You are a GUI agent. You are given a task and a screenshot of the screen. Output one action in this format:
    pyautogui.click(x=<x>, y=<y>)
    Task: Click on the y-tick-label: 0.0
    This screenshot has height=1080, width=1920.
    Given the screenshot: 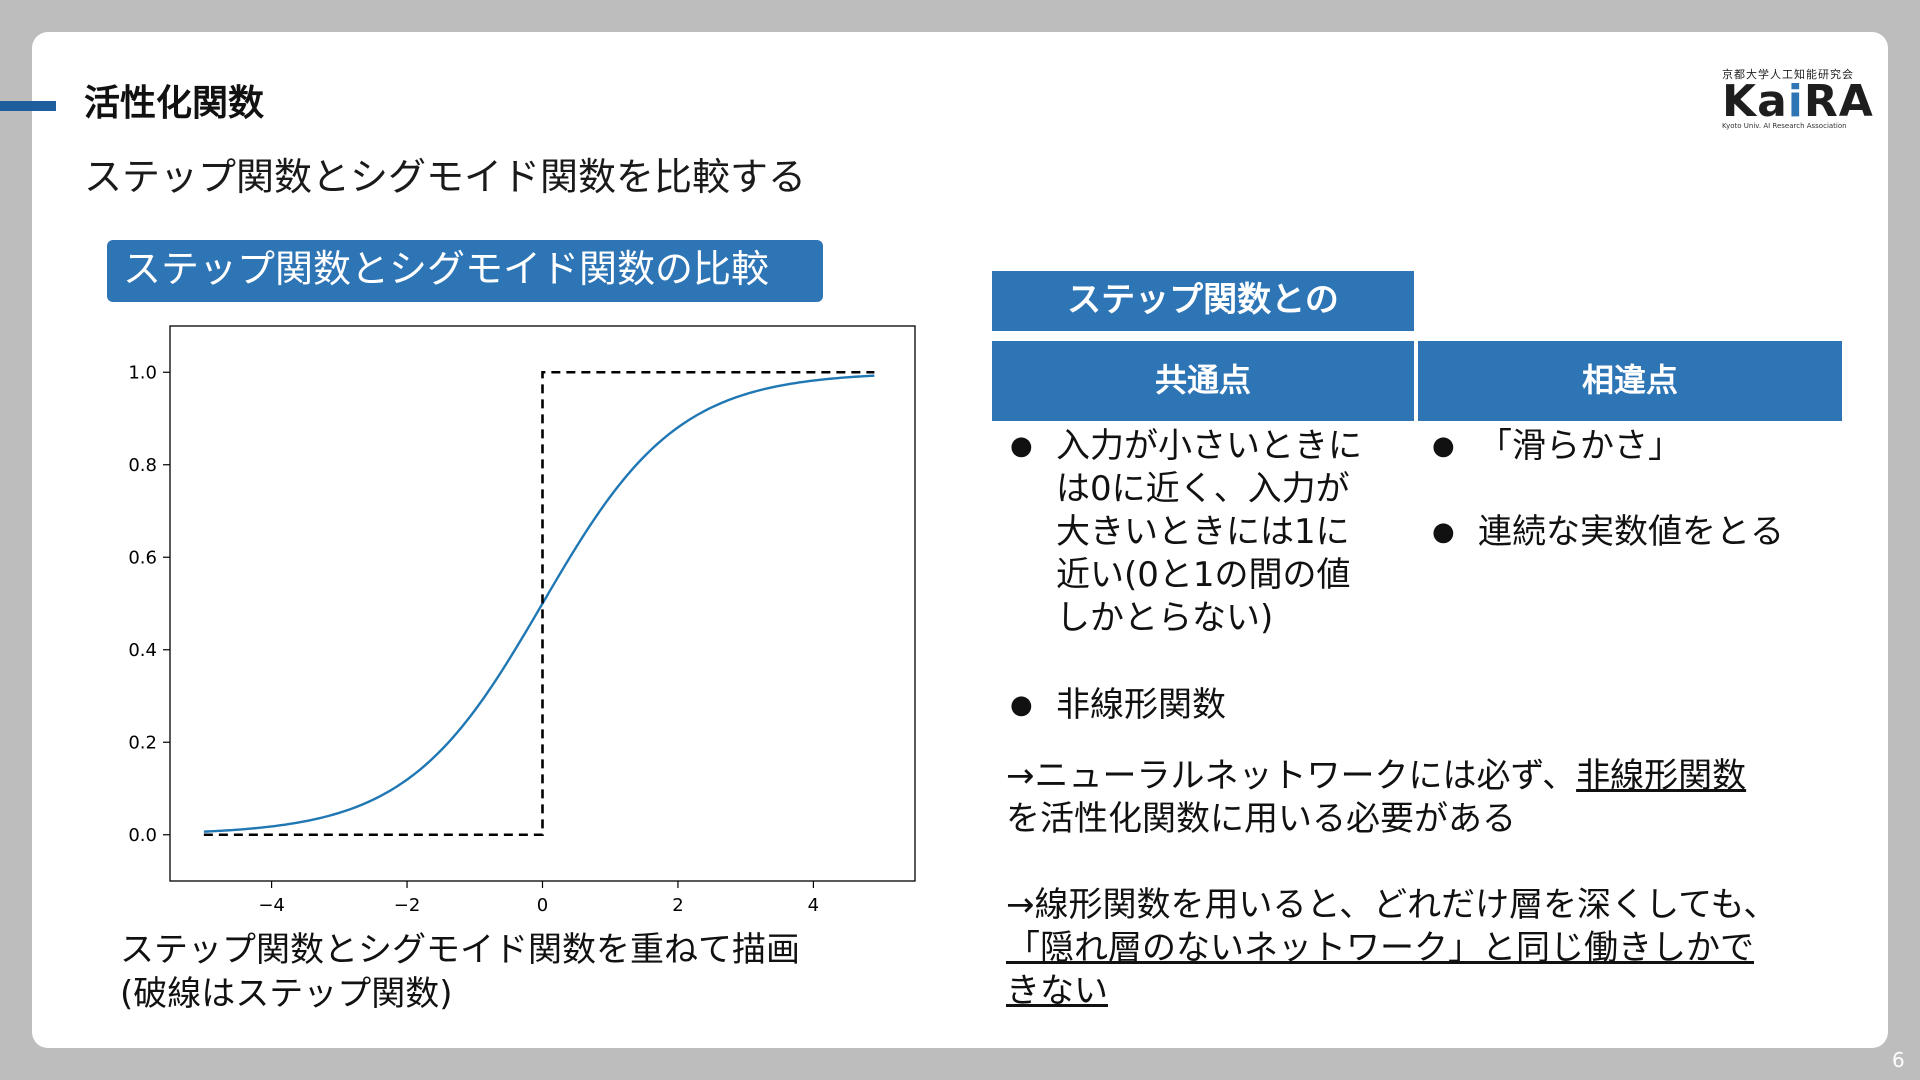 What is the action you would take?
    pyautogui.click(x=142, y=835)
    